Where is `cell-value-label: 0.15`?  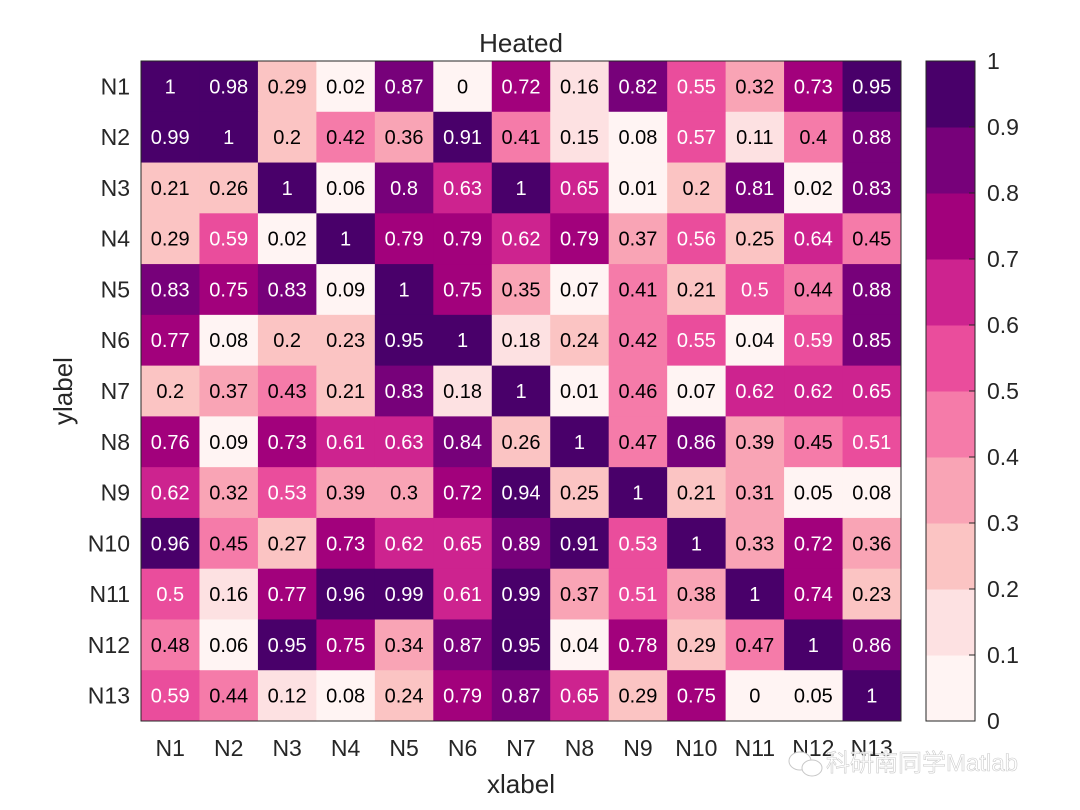 cell-value-label: 0.15 is located at coordinates (579, 138).